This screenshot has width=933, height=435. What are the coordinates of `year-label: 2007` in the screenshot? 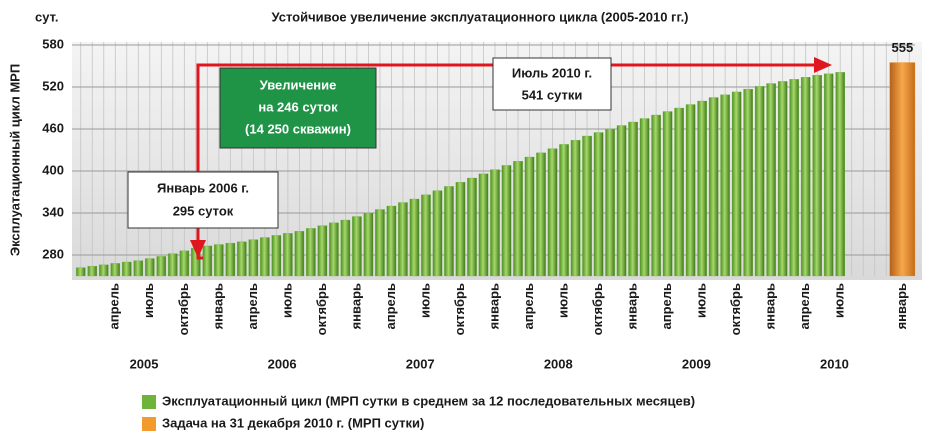 It's located at (420, 363).